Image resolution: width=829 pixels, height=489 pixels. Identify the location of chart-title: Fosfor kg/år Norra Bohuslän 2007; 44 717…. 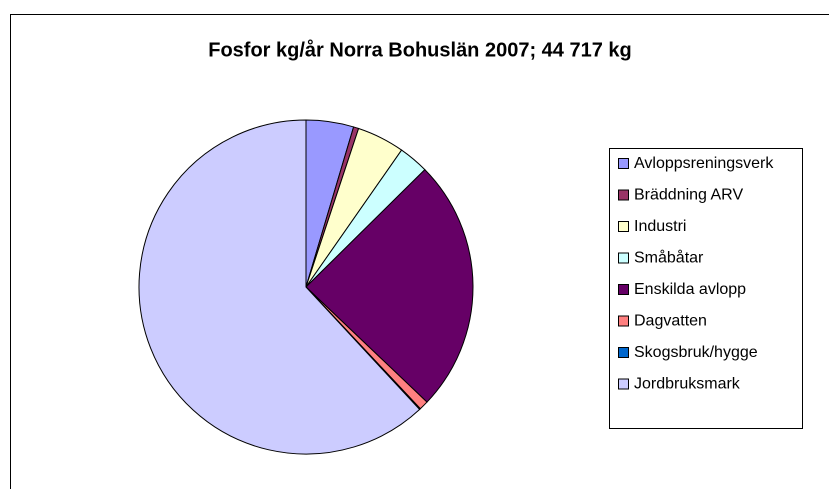
(420, 49).